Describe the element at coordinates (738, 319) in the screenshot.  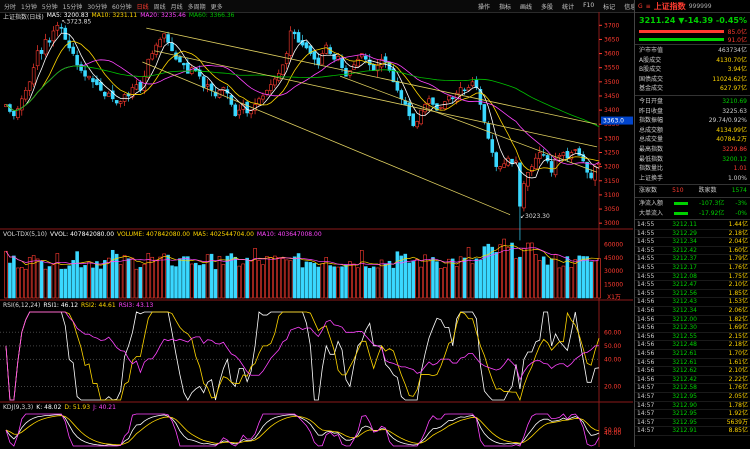
I see `tick-volume: 1.82亿` at that location.